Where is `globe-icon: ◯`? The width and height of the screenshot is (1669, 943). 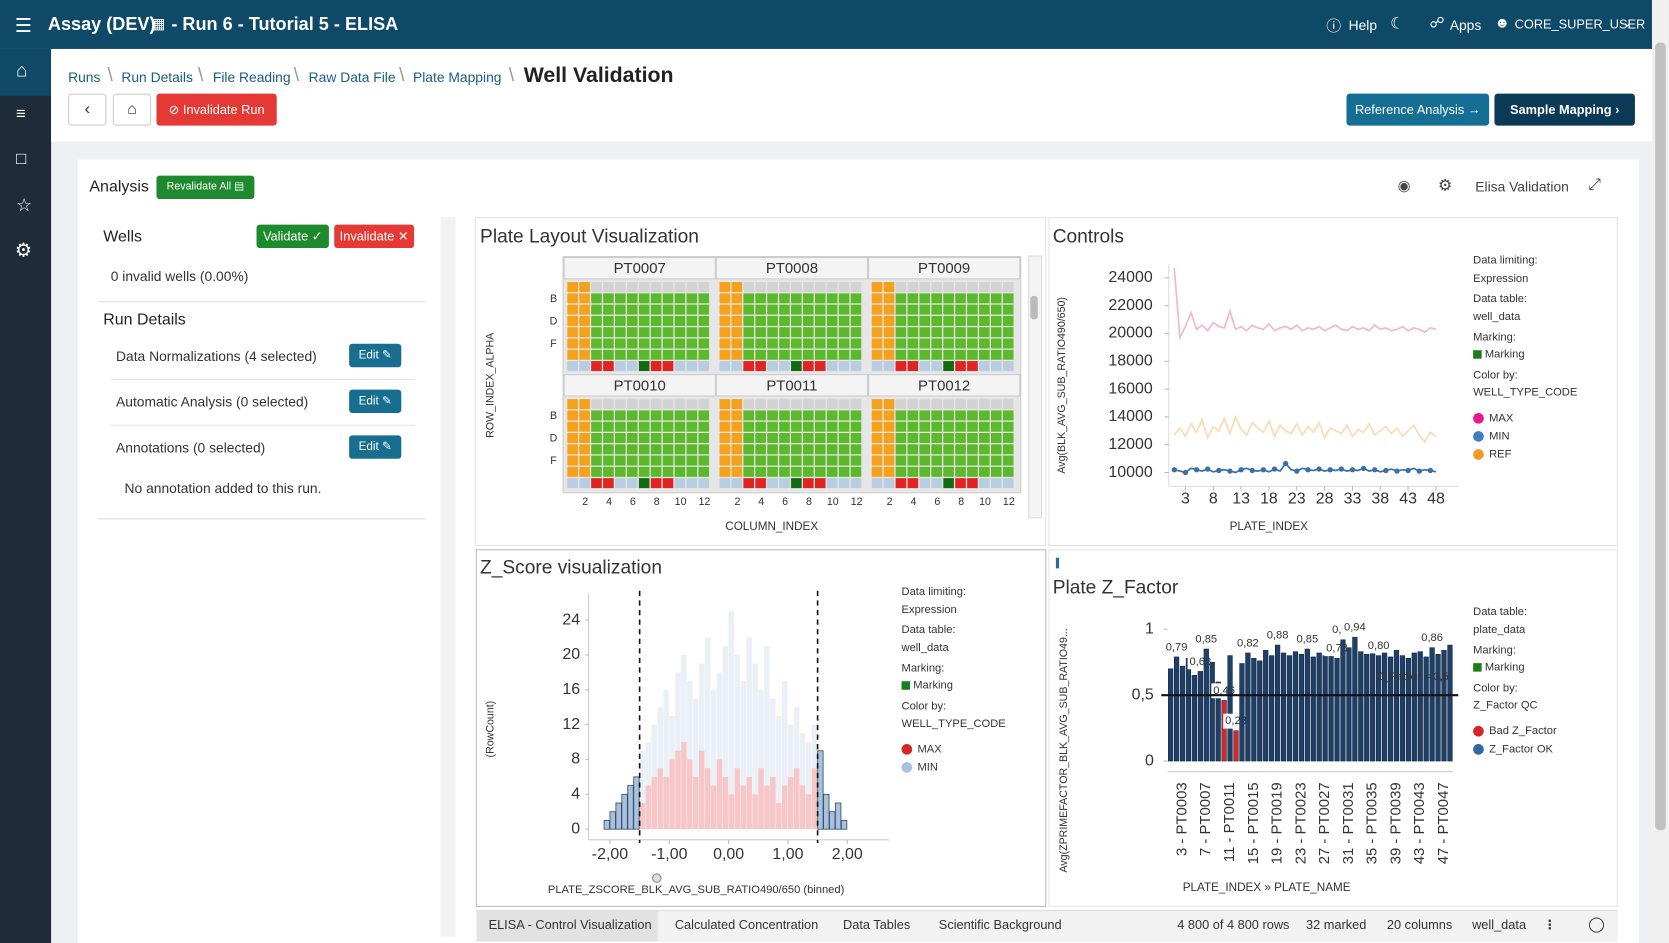 globe-icon: ◯ is located at coordinates (1596, 924).